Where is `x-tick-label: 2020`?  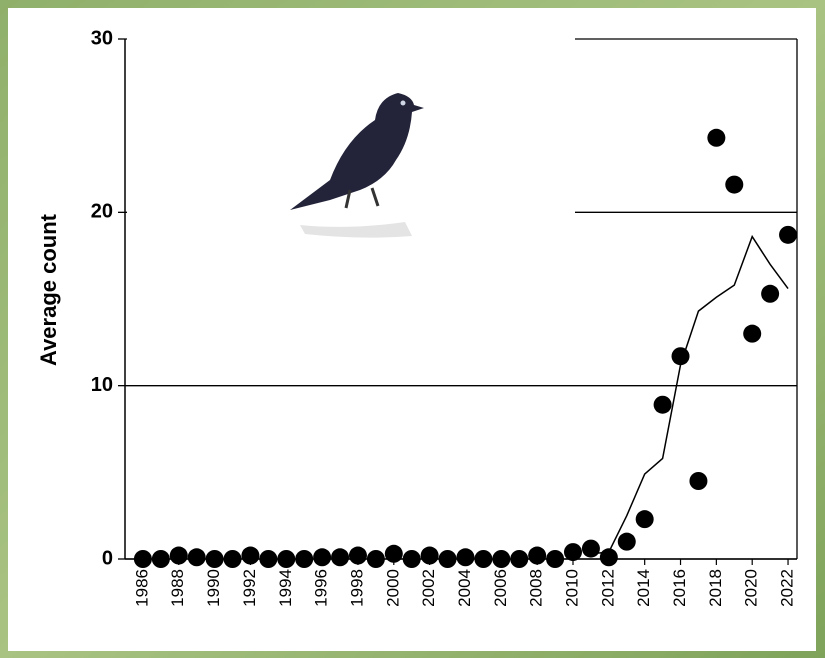 x-tick-label: 2020 is located at coordinates (751, 588).